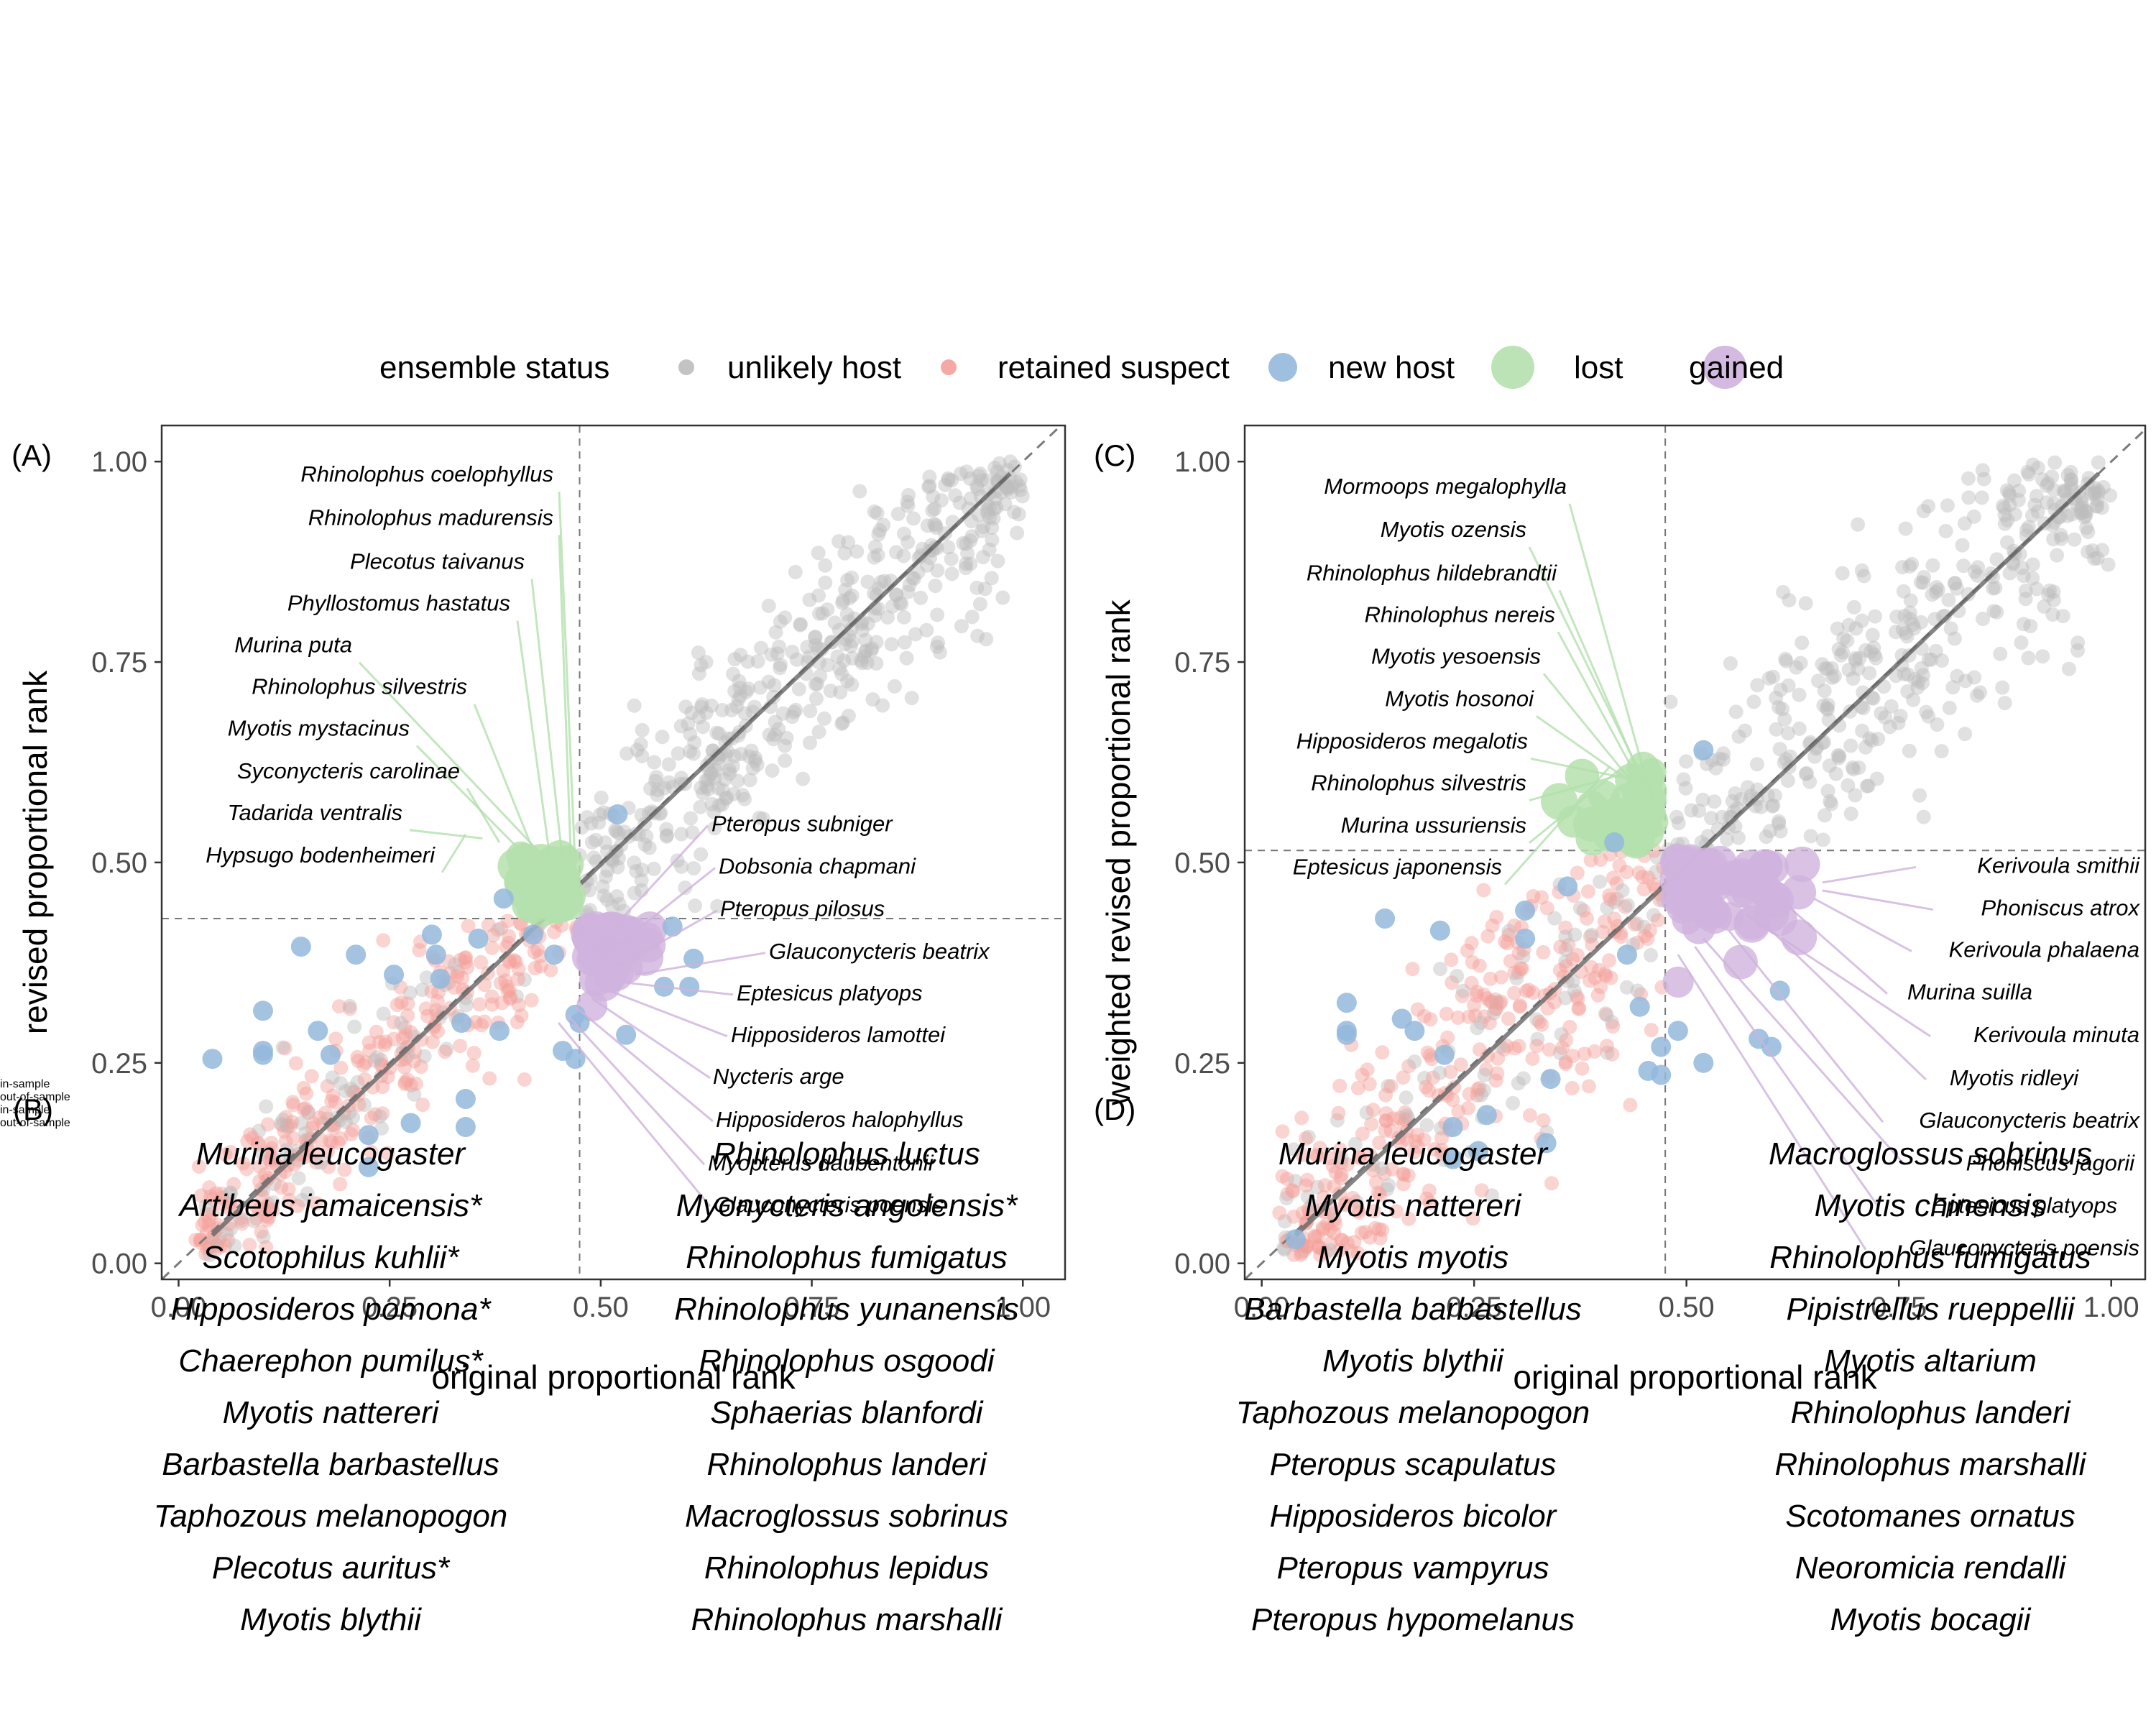 The width and height of the screenshot is (2156, 1725). I want to click on gained-species-label: Phoniscus atrox, so click(2060, 908).